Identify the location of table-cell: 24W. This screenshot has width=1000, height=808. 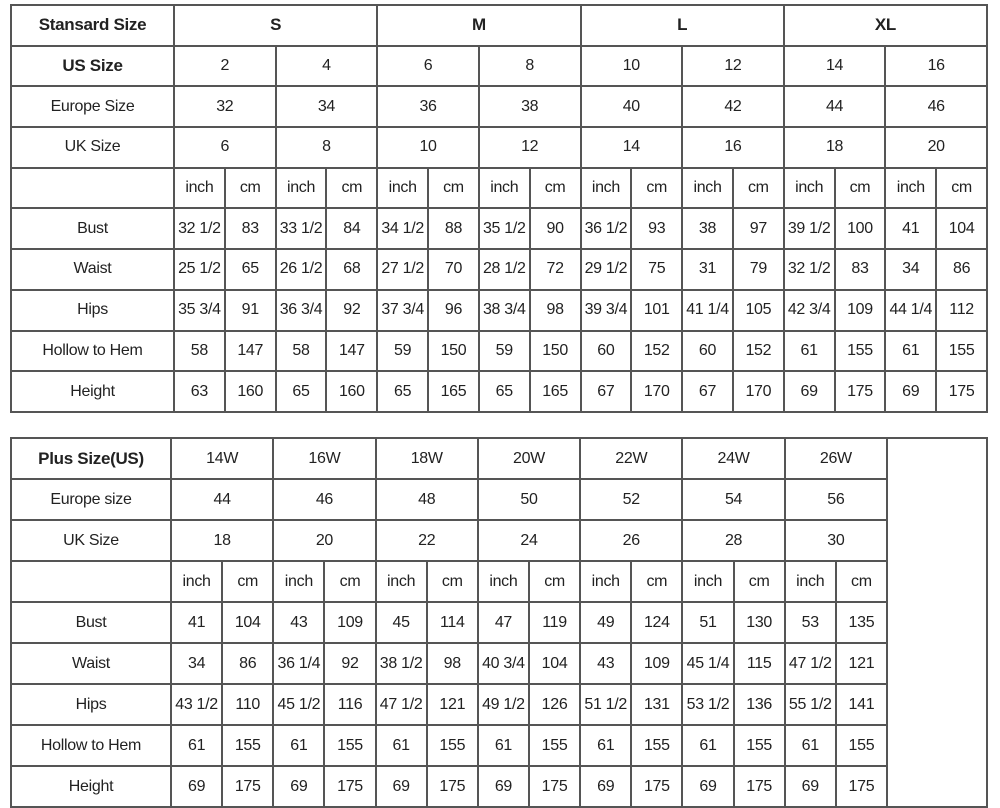
(733, 458).